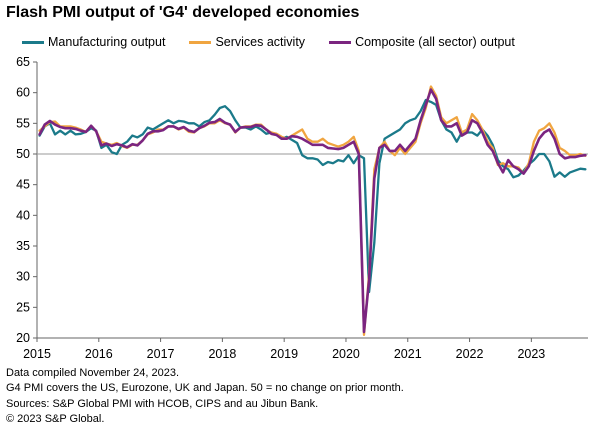 This screenshot has height=437, width=592. What do you see at coordinates (470, 354) in the screenshot?
I see `x-tick-label: 2022` at bounding box center [470, 354].